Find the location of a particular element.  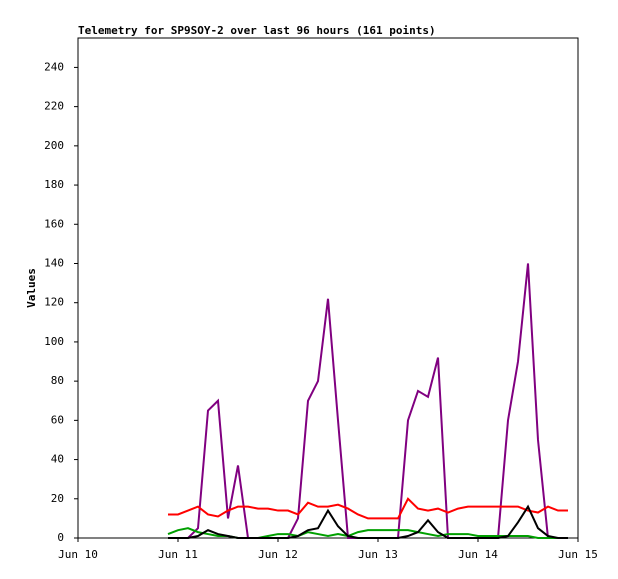

y-tick-label: 40 is located at coordinates (57, 459).